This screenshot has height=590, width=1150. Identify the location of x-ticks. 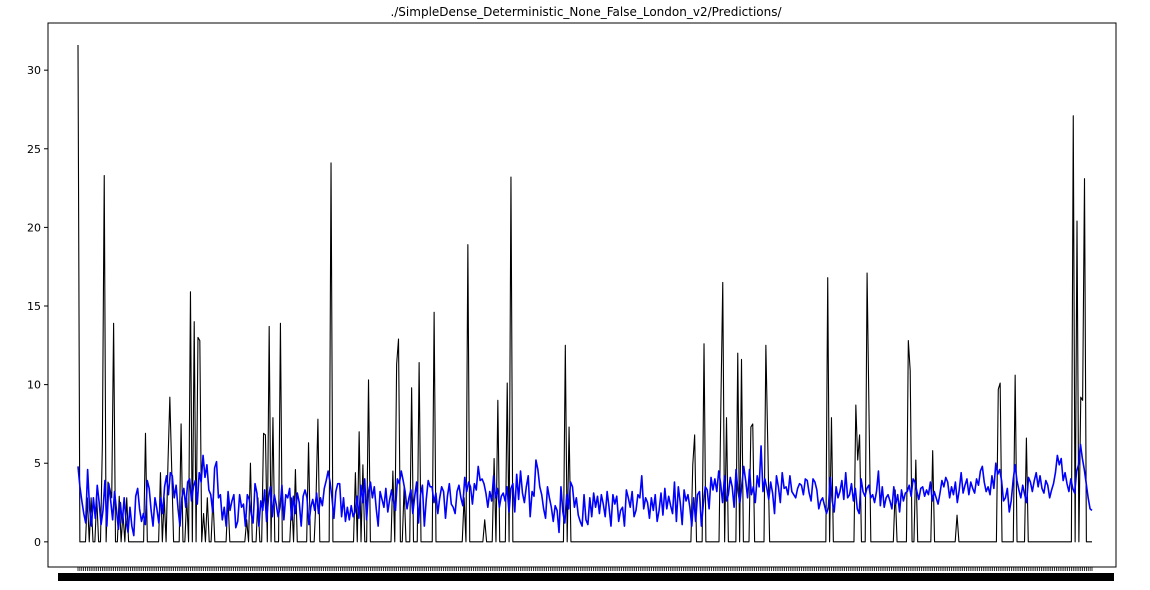
(585, 569).